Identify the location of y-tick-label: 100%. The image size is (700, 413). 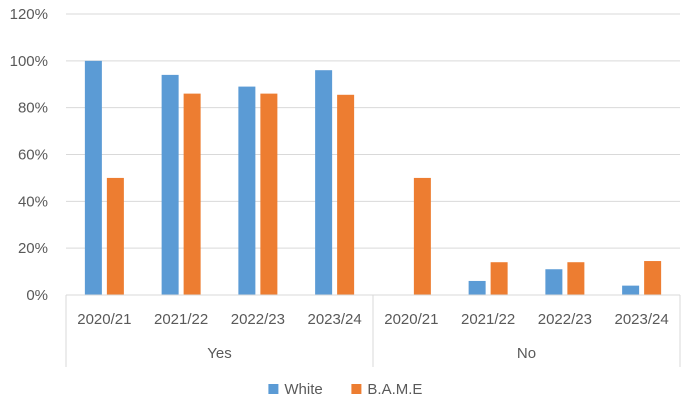
(29, 61).